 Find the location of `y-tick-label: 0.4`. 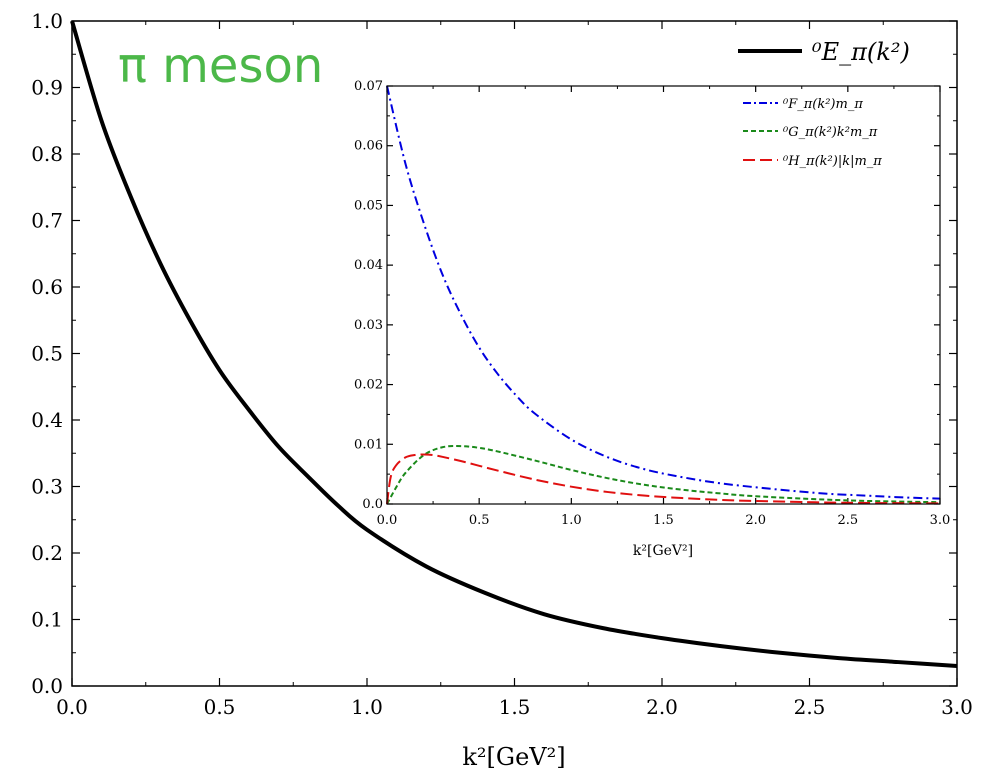

y-tick-label: 0.4 is located at coordinates (47, 420).